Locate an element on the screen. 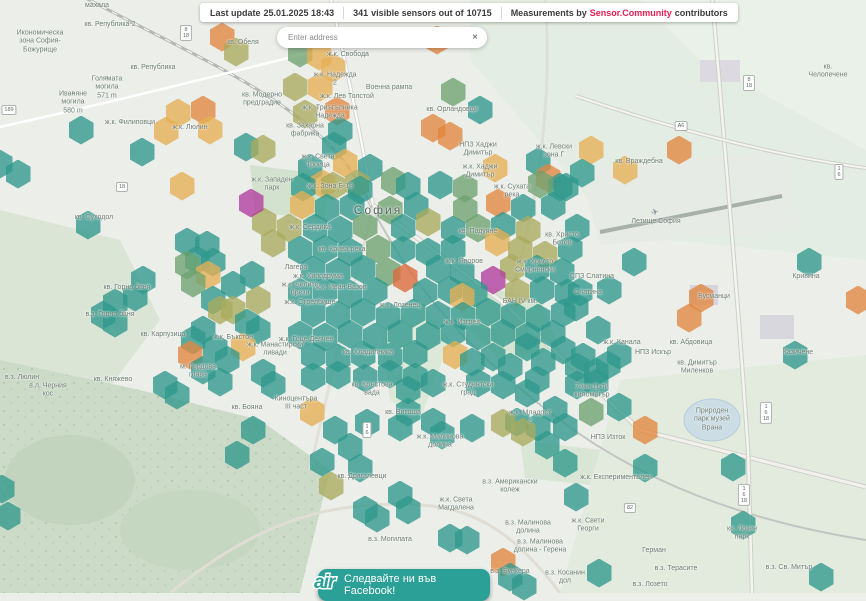 The image size is (866, 601). map-place-label: кв. Враждебна is located at coordinates (638, 162).